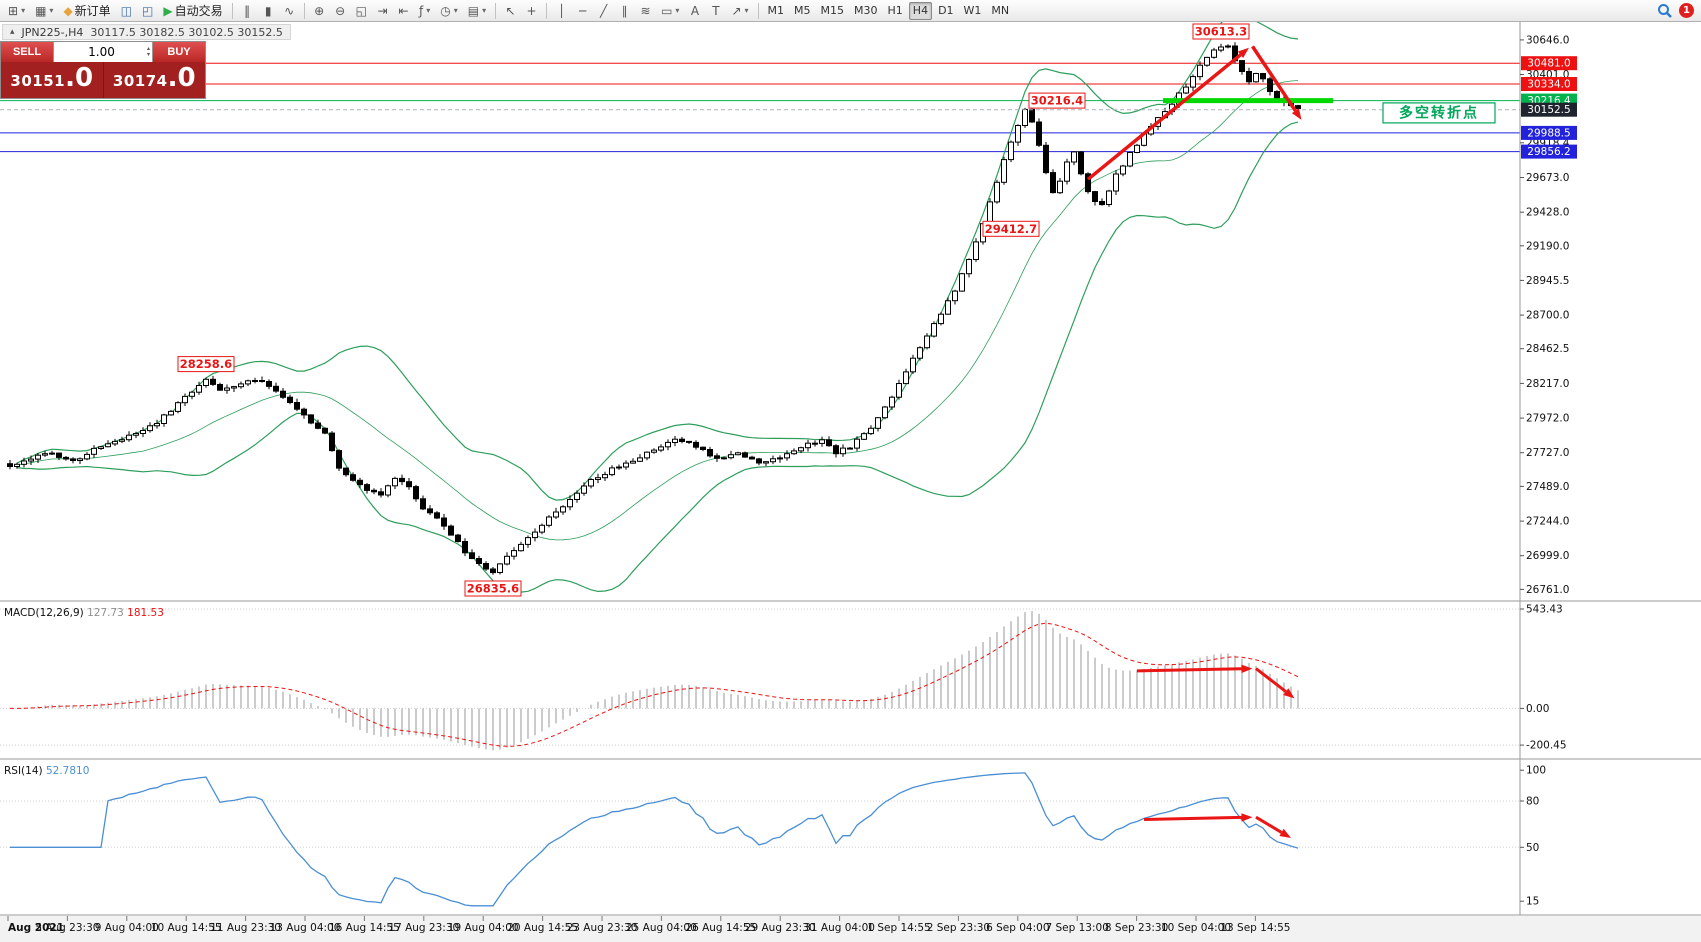 Image resolution: width=1701 pixels, height=942 pixels. I want to click on timeframe-m30: M30, so click(866, 10).